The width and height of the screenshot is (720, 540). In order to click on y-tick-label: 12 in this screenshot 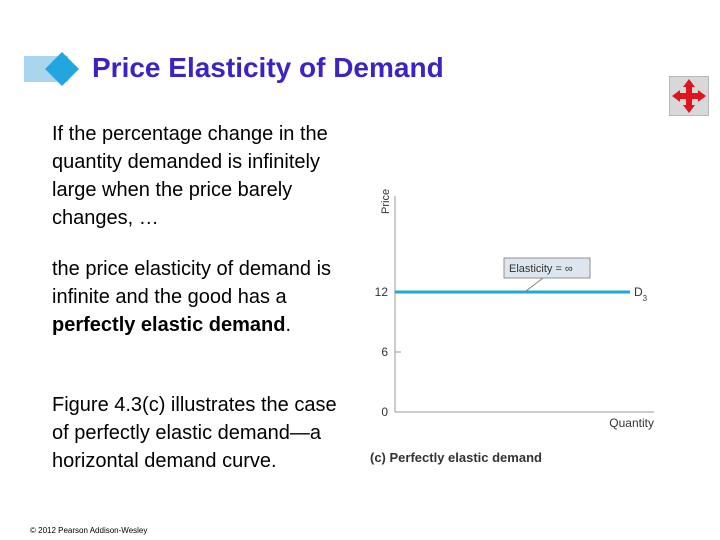, I will do `click(382, 292)`.